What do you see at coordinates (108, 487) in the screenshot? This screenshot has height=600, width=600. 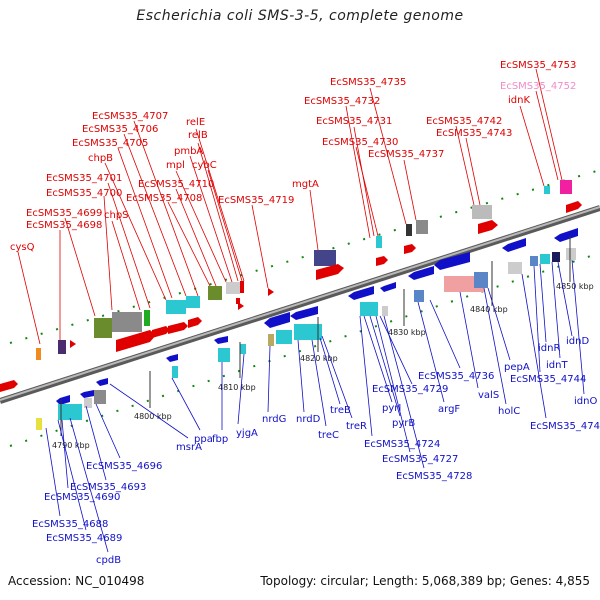 I see `label-EcSMS35_4693: EcSMS35_4693` at bounding box center [108, 487].